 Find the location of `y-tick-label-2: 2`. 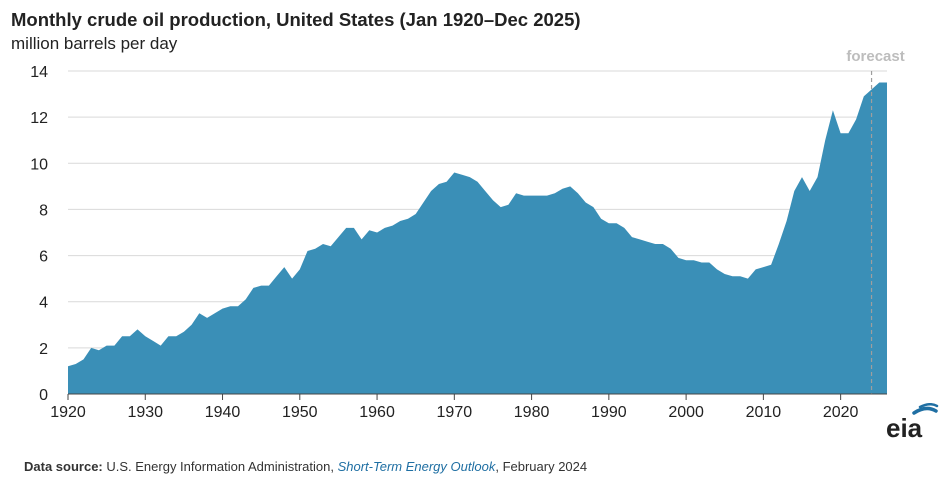

y-tick-label-2: 2 is located at coordinates (43, 349).